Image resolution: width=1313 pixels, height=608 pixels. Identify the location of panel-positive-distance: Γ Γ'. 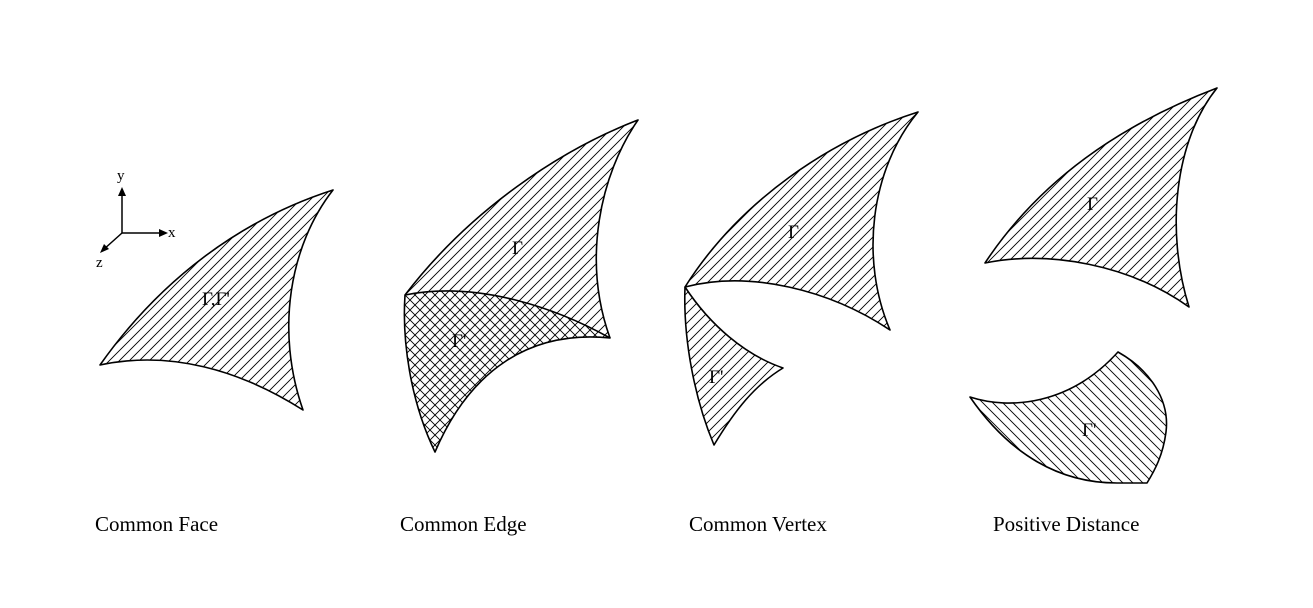
(1093, 285).